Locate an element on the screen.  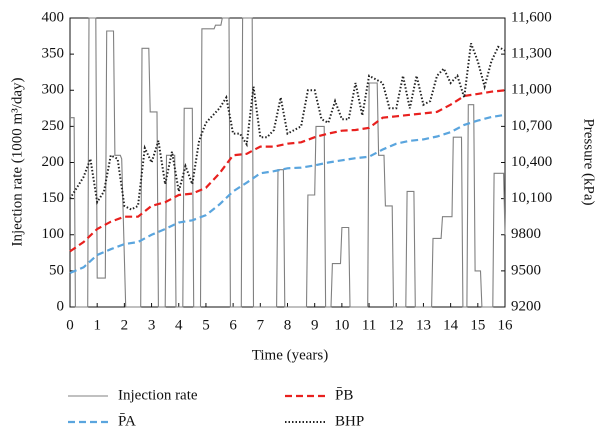
x-tick-label: 1 is located at coordinates (97, 325).